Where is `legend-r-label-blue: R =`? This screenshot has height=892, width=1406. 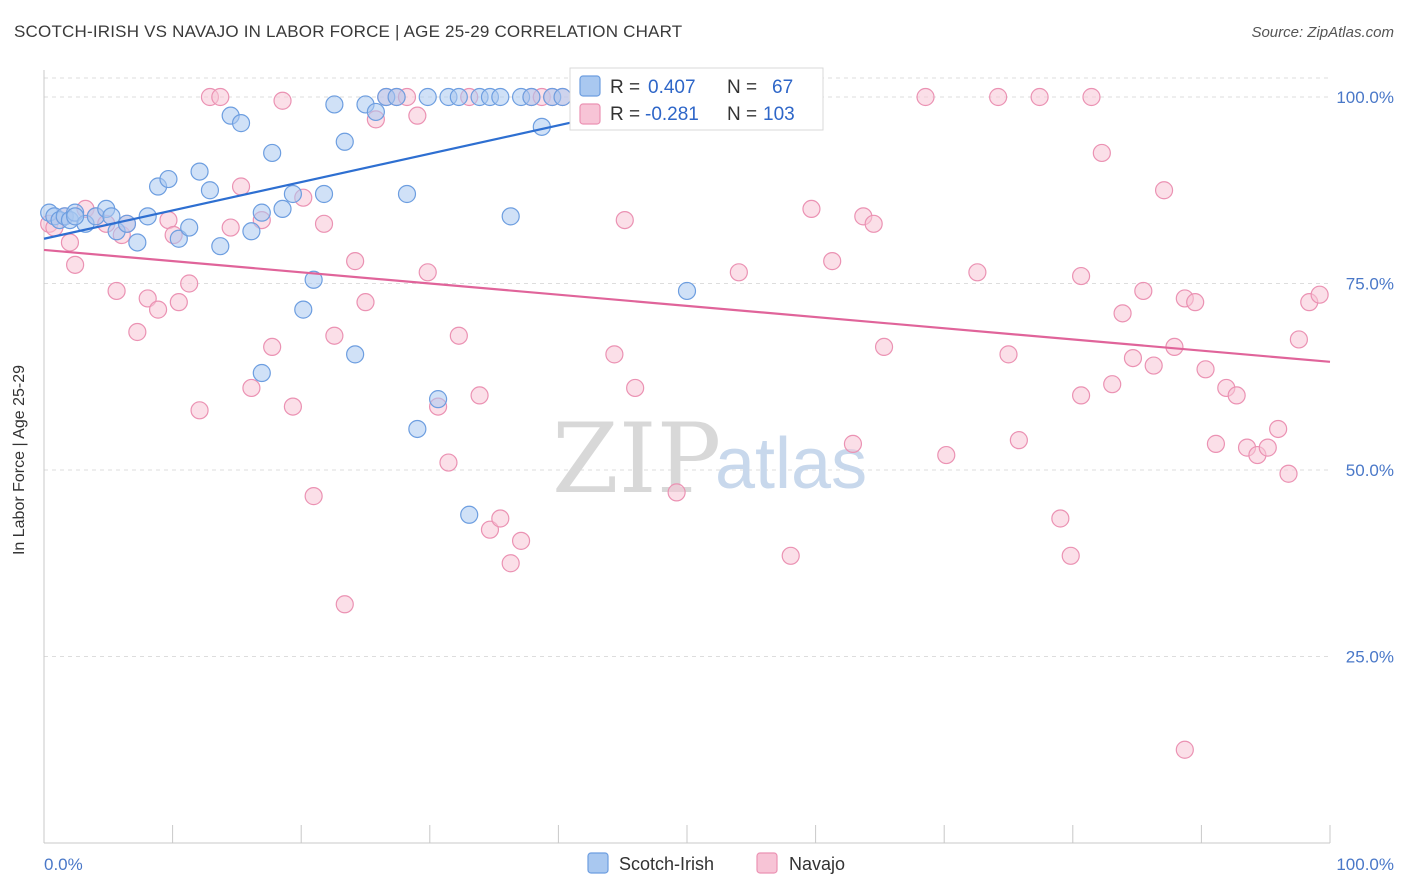
legend-r-label-blue: R = is located at coordinates (625, 87).